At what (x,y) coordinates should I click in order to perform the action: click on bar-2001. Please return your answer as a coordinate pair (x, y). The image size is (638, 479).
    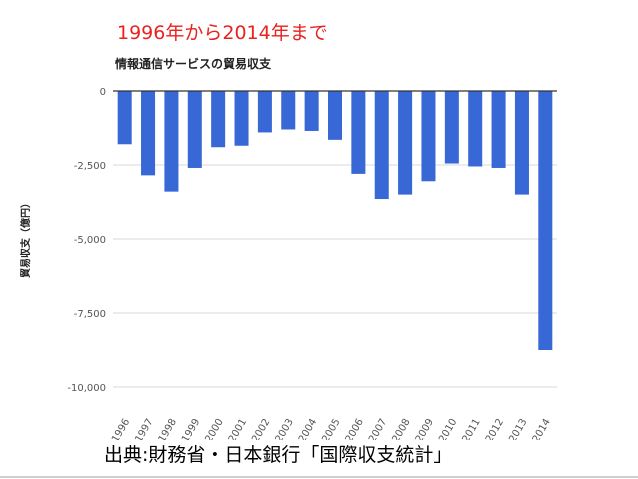
    Looking at the image, I should click on (241, 118).